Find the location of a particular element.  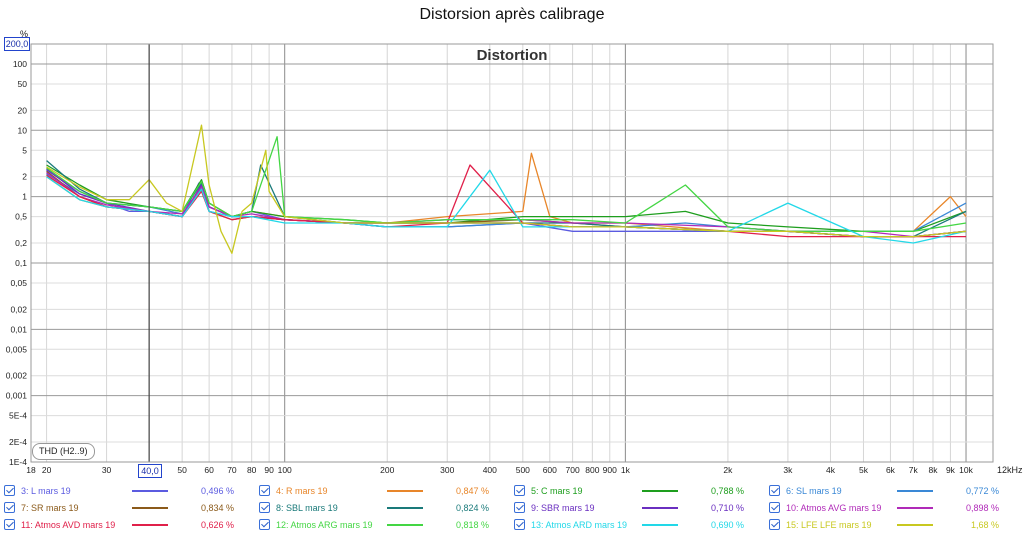

legend-item: 6: SL mars 19 0,772 % is located at coordinates (889, 491).